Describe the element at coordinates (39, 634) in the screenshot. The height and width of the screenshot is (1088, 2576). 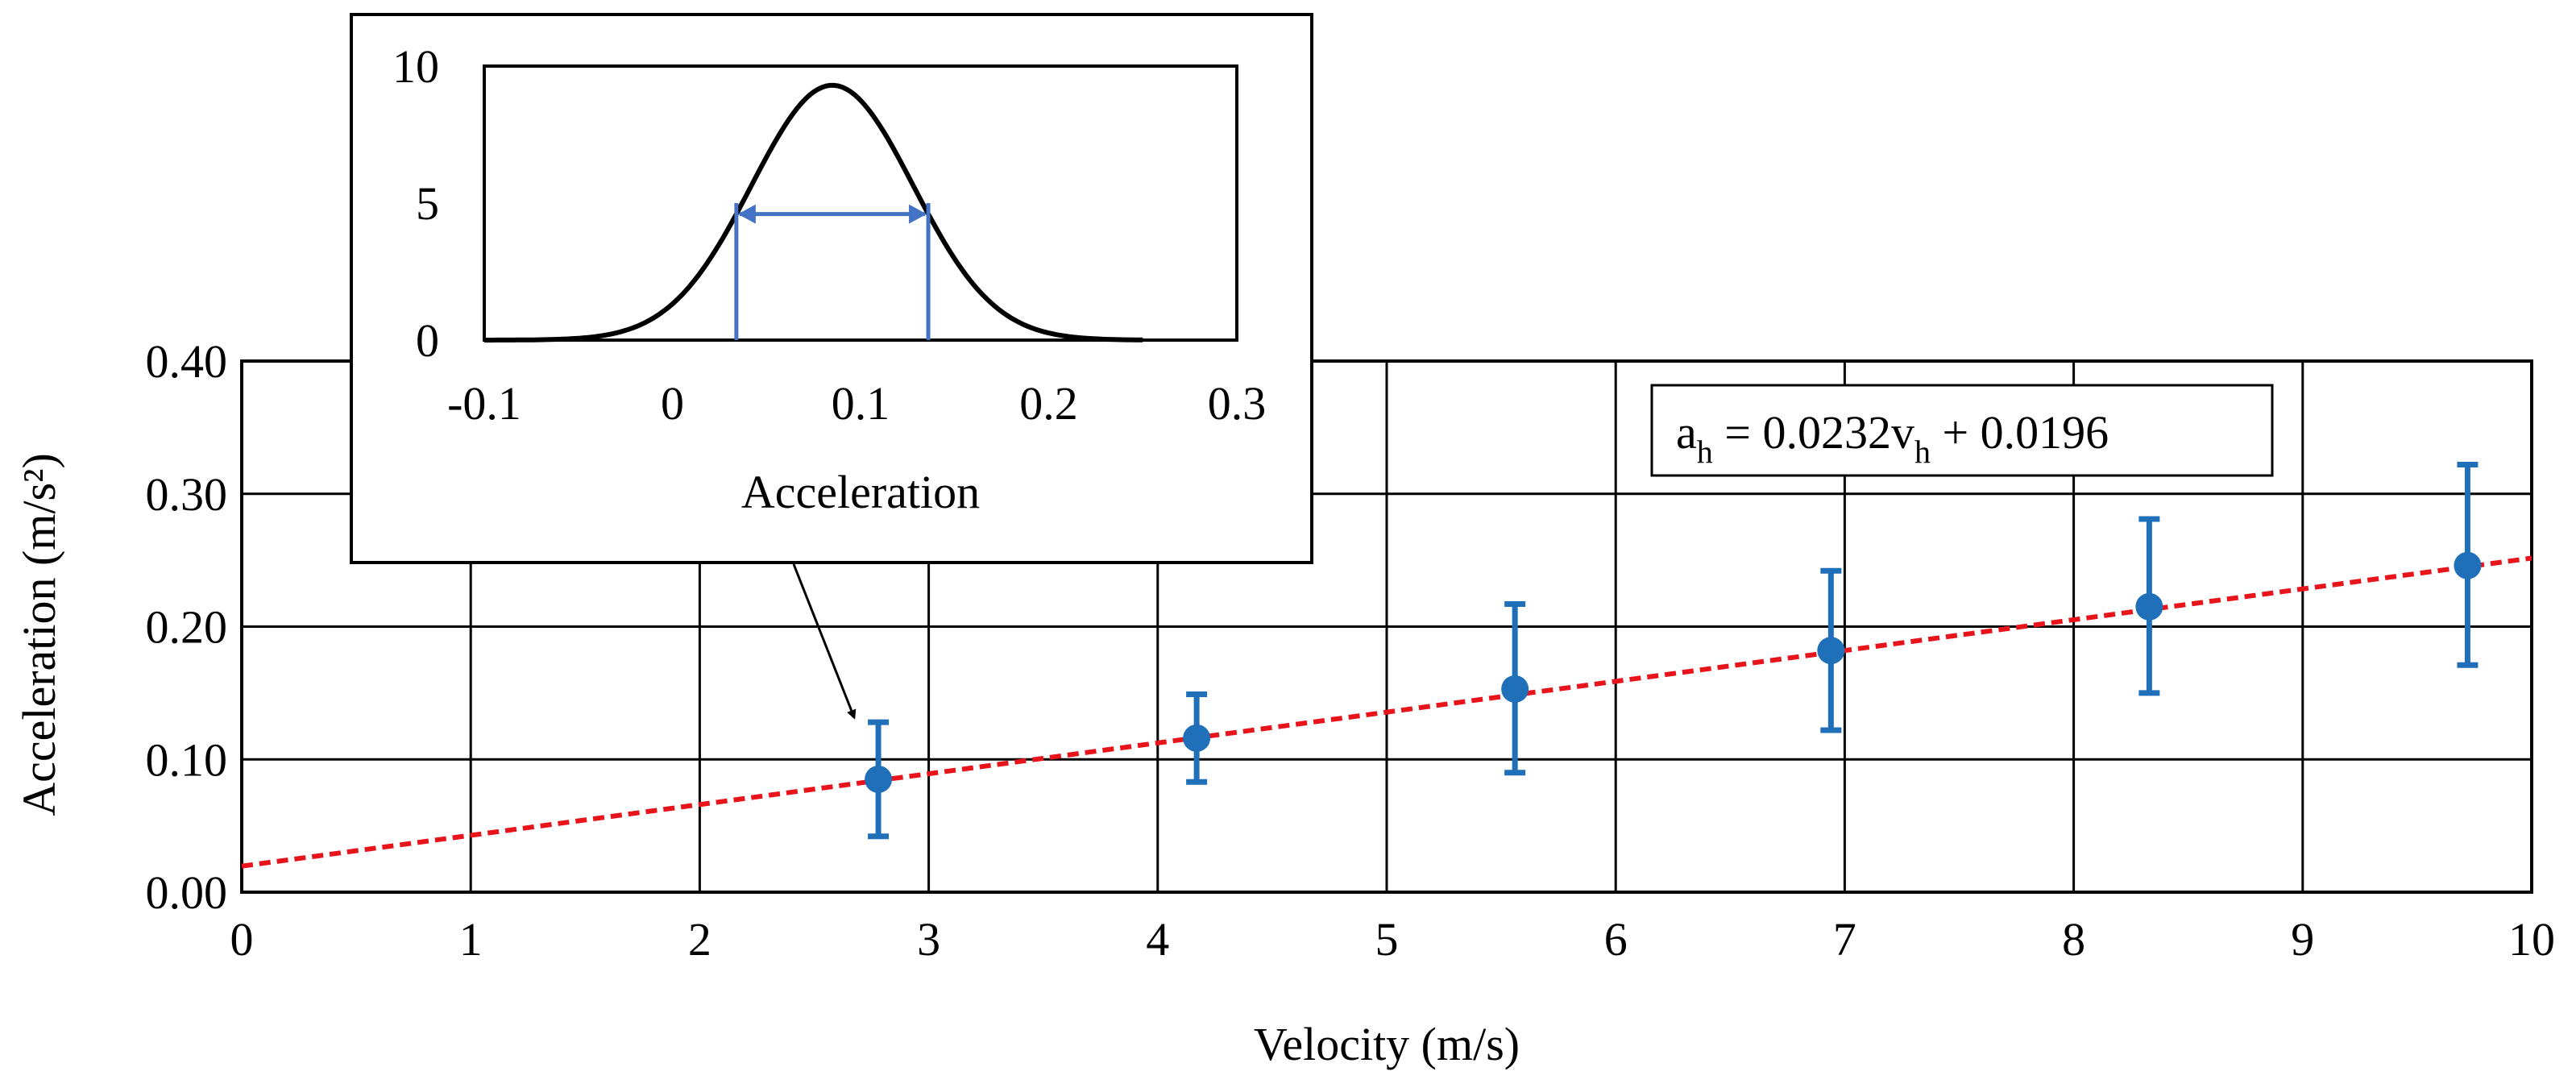
I see `y-axis-title: Acceleration (m/s²)` at that location.